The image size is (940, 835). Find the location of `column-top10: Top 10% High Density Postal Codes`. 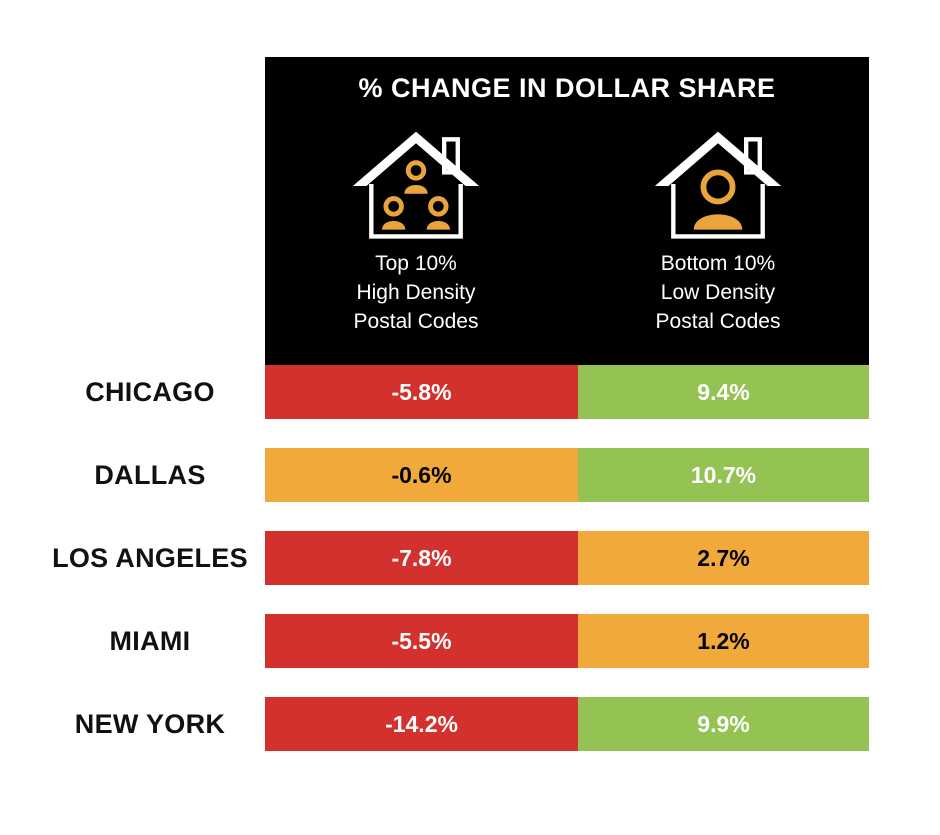

column-top10: Top 10% High Density Postal Codes is located at coordinates (416, 231).